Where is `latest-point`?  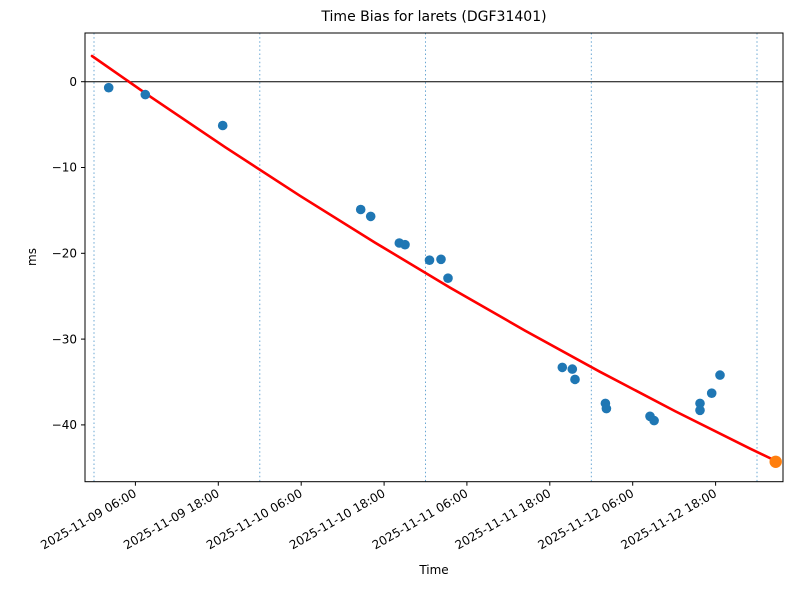 latest-point is located at coordinates (775, 461).